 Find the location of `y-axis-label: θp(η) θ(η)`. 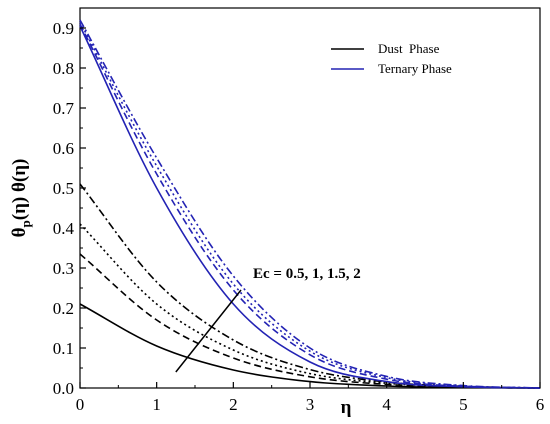

y-axis-label: θp(η) θ(η) is located at coordinates (21, 198).